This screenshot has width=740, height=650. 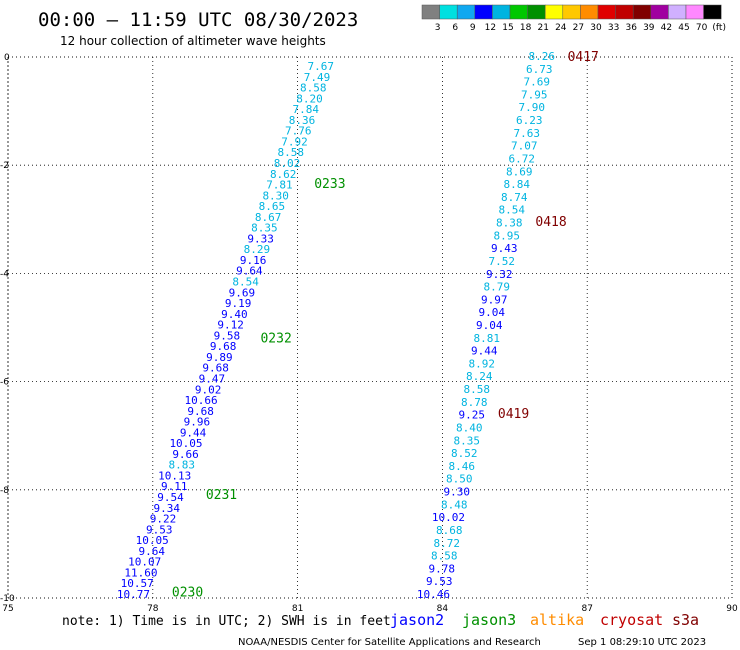 What do you see at coordinates (268, 217) in the screenshot?
I see `wave-height-value: 8.67` at bounding box center [268, 217].